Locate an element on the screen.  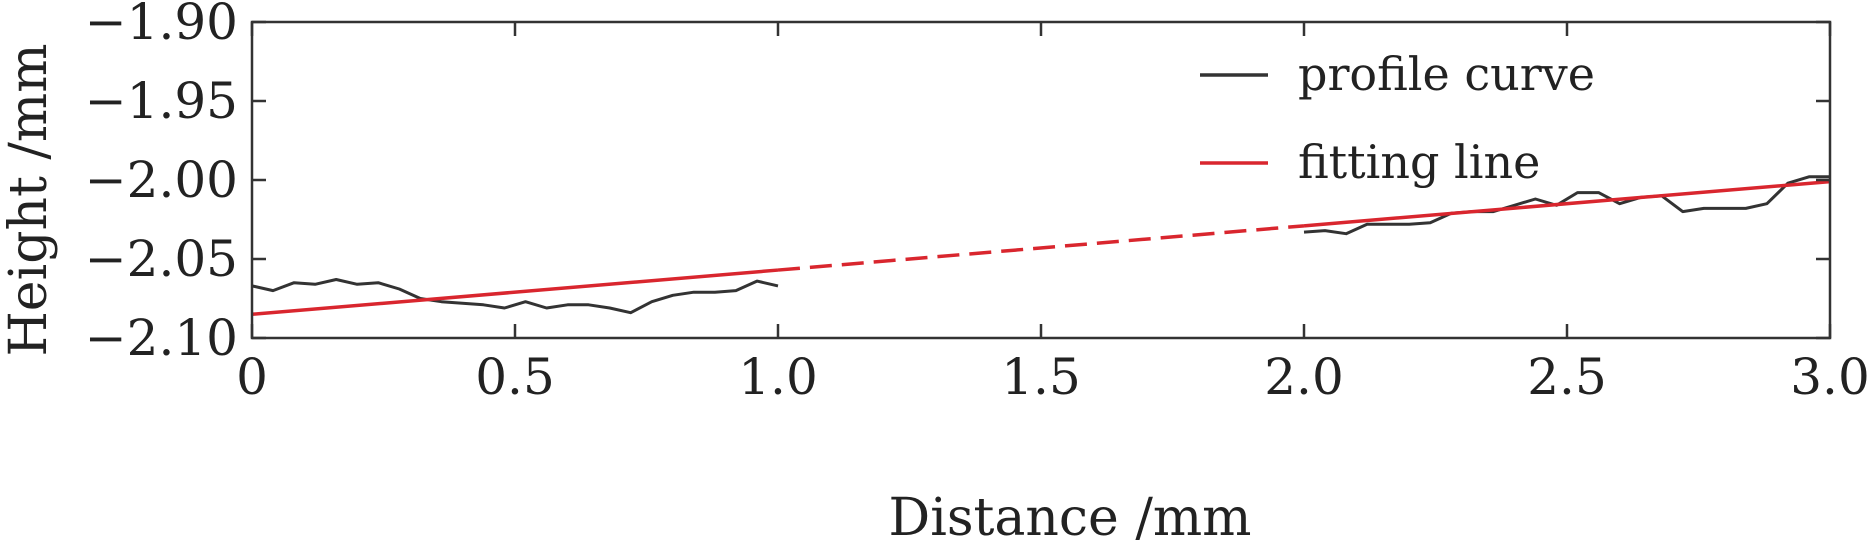
y-tick-label: −2.05 is located at coordinates (161, 259).